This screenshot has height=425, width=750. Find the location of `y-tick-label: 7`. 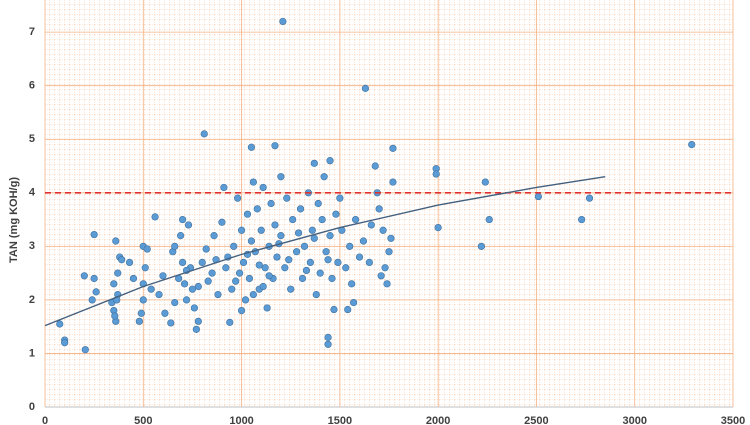

y-tick-label: 7 is located at coordinates (32, 32).